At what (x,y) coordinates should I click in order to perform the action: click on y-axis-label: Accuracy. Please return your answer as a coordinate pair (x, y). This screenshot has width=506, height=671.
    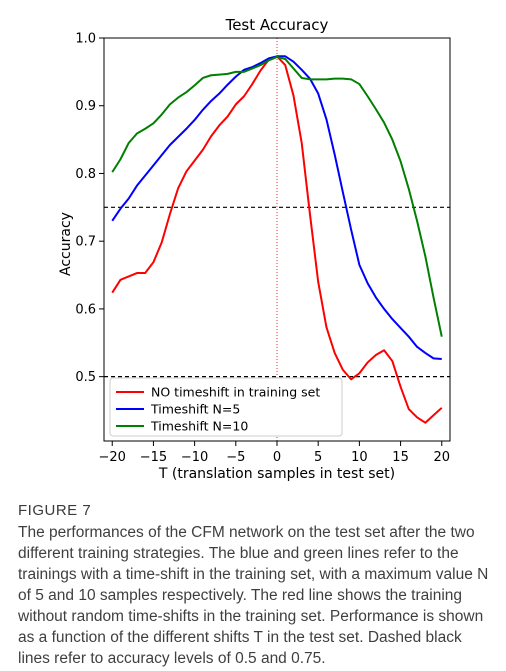
    Looking at the image, I should click on (66, 244).